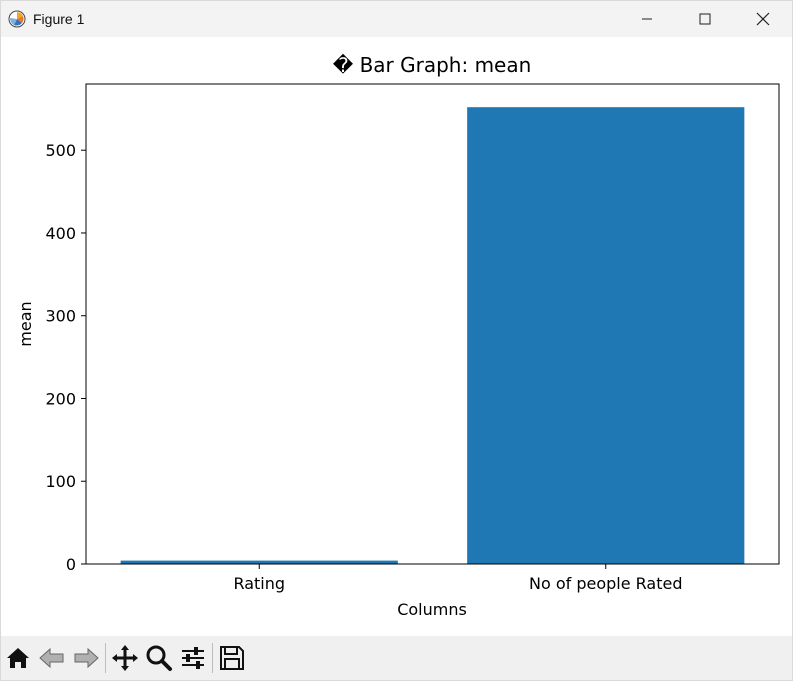 The image size is (793, 681). Describe the element at coordinates (396, 658) in the screenshot. I see `navigation-toolbar` at that location.